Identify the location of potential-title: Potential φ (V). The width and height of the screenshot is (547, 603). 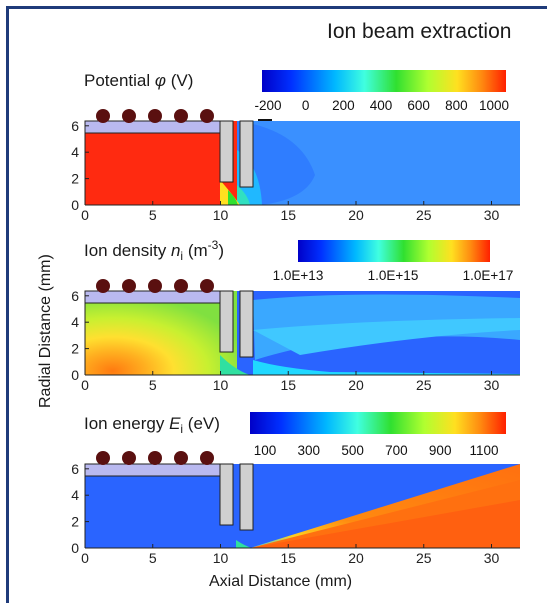
(138, 80).